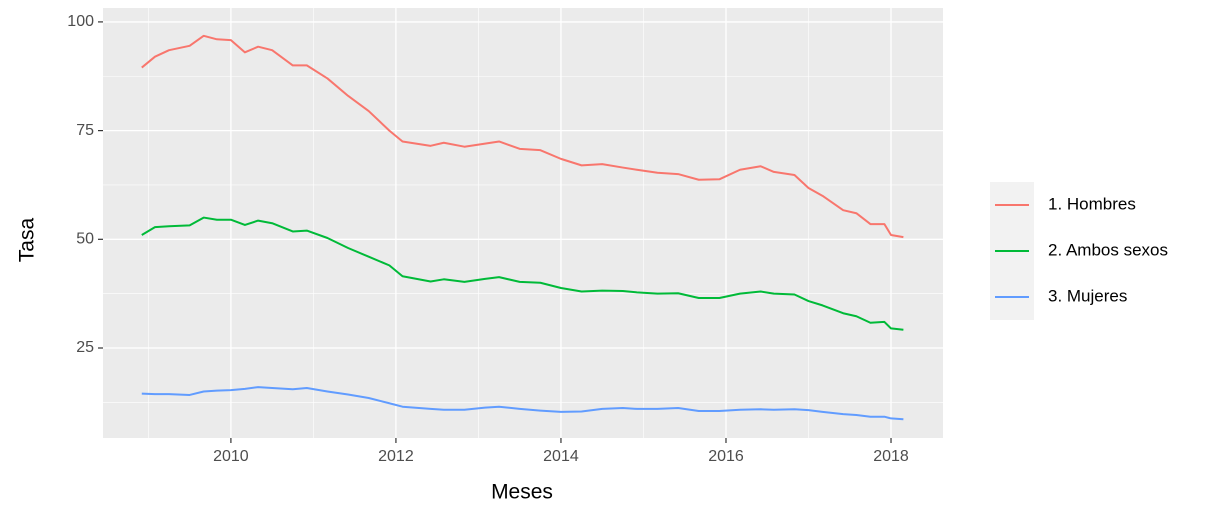 The height and width of the screenshot is (506, 1220). I want to click on y-tick-label: 100, so click(80, 21).